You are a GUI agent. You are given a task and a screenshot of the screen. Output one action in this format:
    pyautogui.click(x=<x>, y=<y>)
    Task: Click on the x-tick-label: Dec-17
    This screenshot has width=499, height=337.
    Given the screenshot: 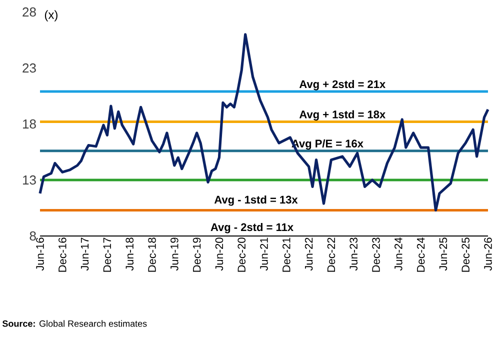 What is the action you would take?
    pyautogui.click(x=107, y=255)
    